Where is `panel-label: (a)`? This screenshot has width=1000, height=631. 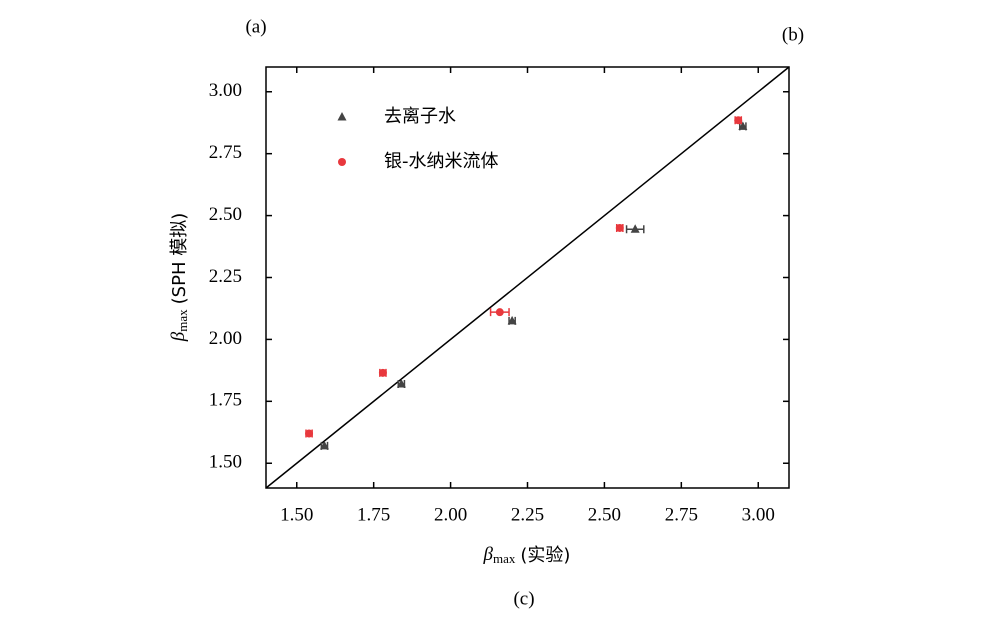
panel-label: (a) is located at coordinates (255, 26).